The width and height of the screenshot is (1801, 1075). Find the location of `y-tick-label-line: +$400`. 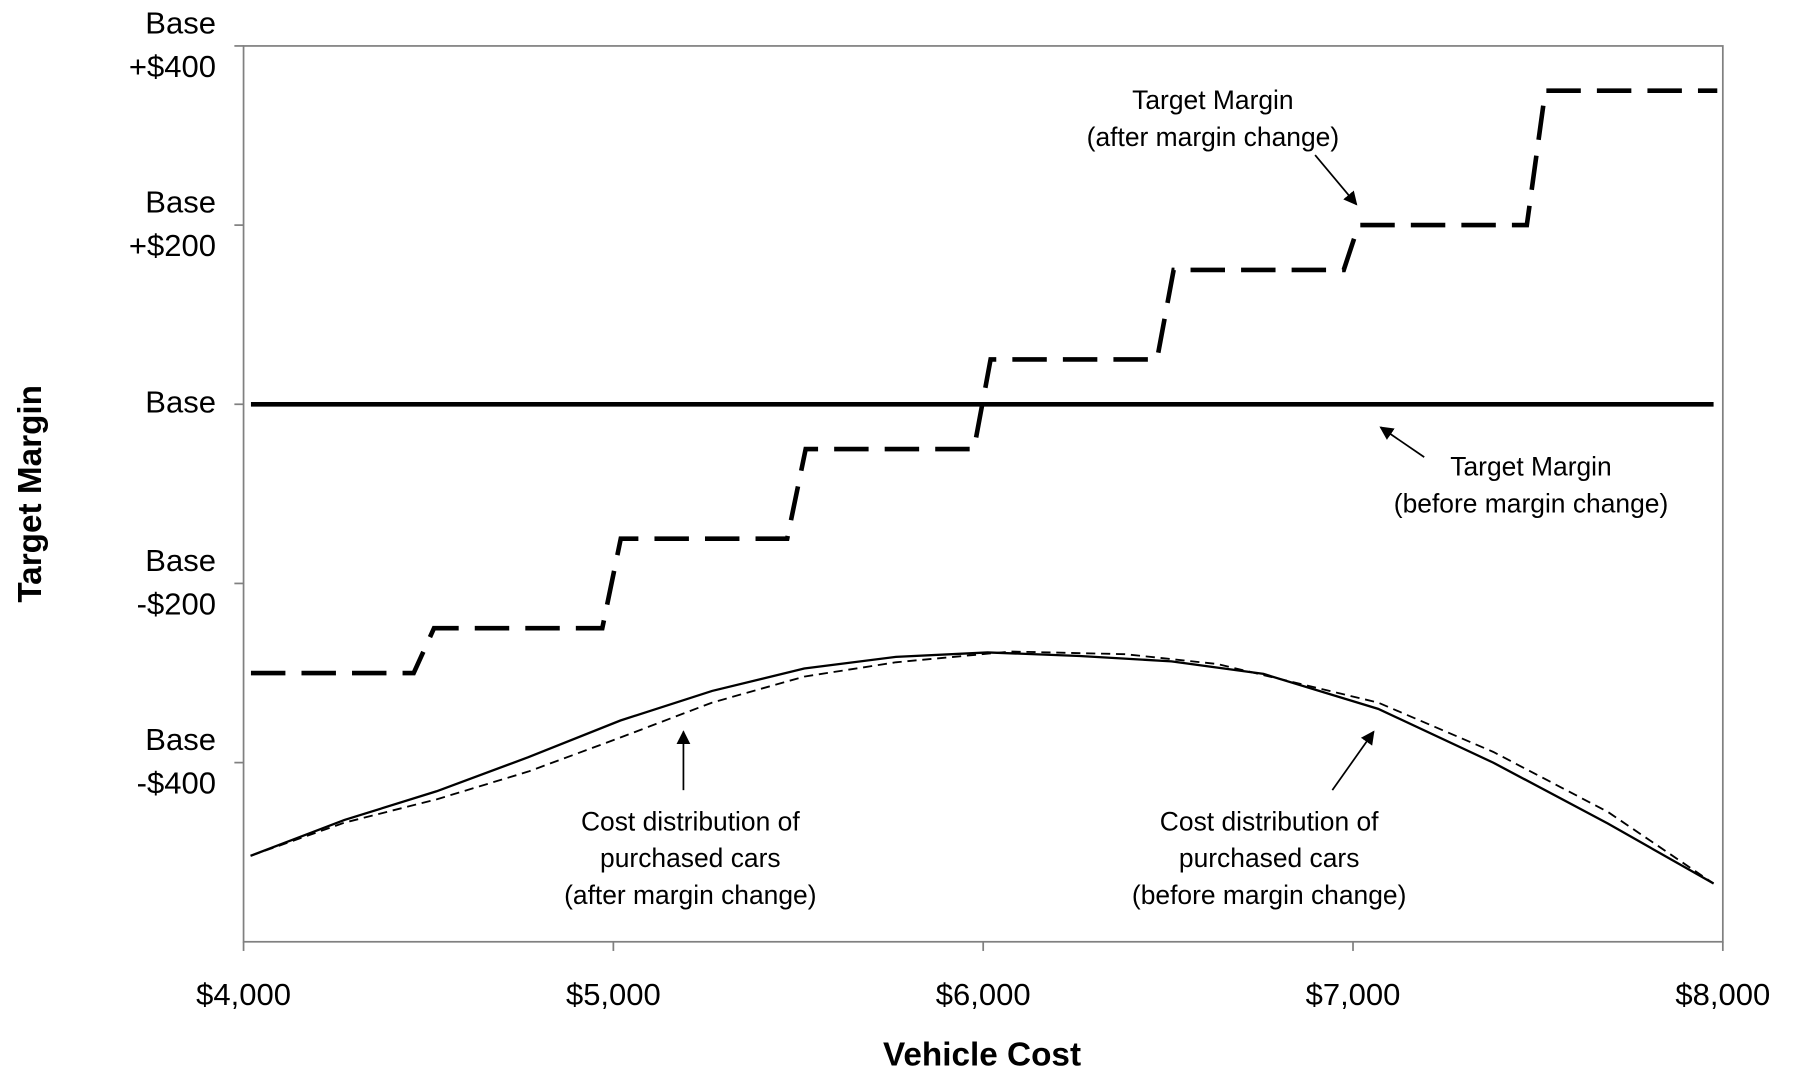

y-tick-label-line: +$400 is located at coordinates (172, 66).